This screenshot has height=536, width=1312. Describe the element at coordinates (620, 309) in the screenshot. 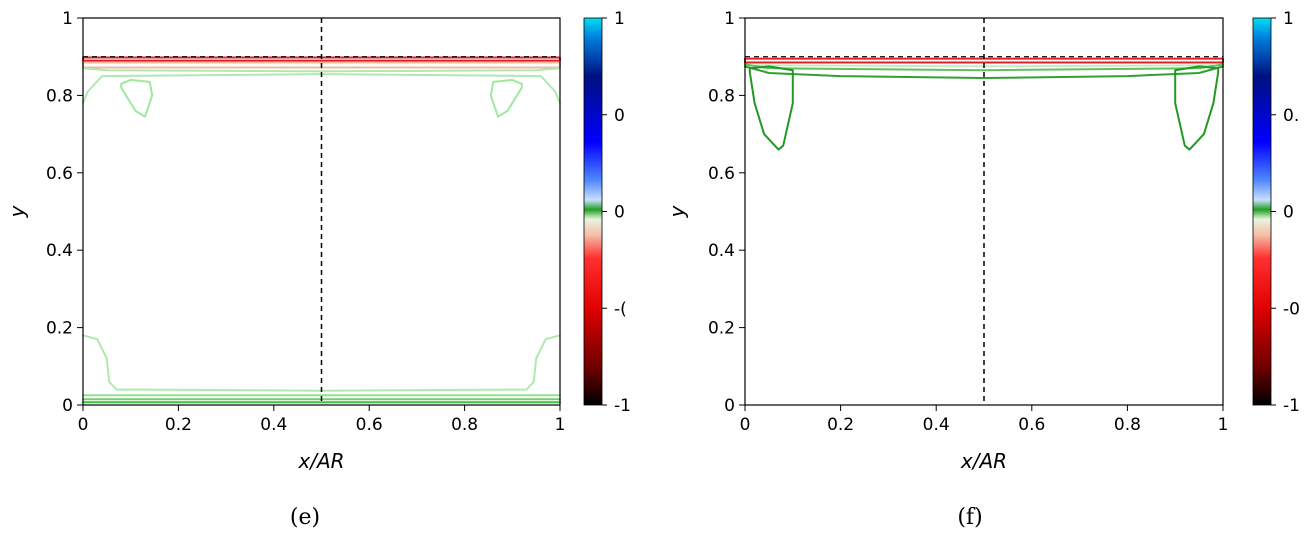

I see `colorbar-tick-label-e-3: -(` at that location.